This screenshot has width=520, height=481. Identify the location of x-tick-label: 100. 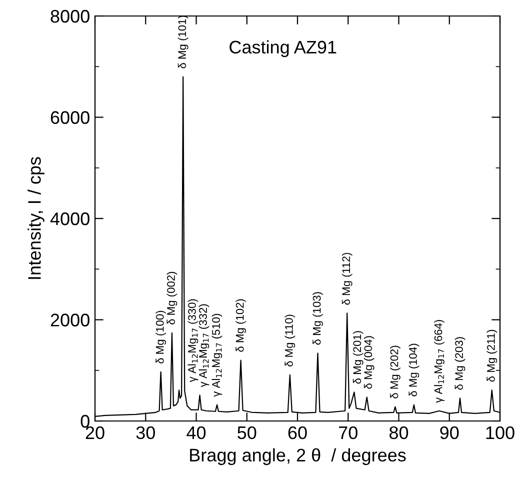
(500, 433).